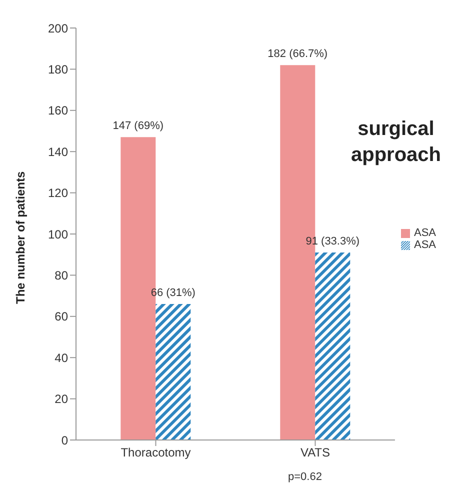  Describe the element at coordinates (305, 477) in the screenshot. I see `text: p=0.62` at that location.